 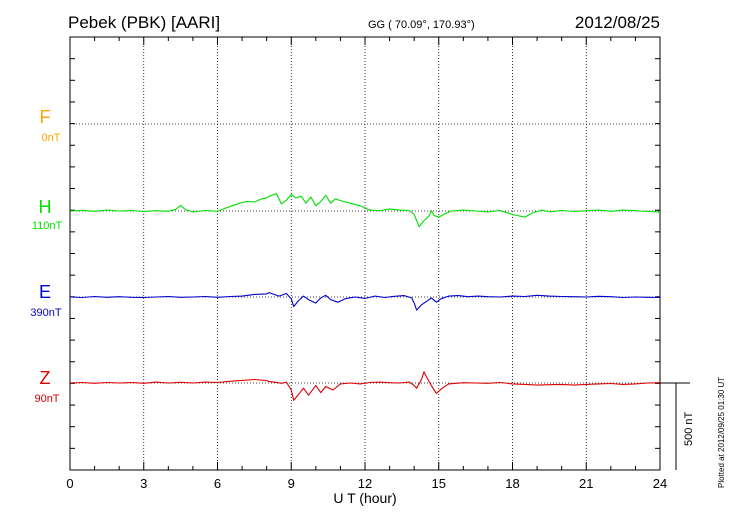 What do you see at coordinates (586, 483) in the screenshot?
I see `x-tick-label: 21` at bounding box center [586, 483].